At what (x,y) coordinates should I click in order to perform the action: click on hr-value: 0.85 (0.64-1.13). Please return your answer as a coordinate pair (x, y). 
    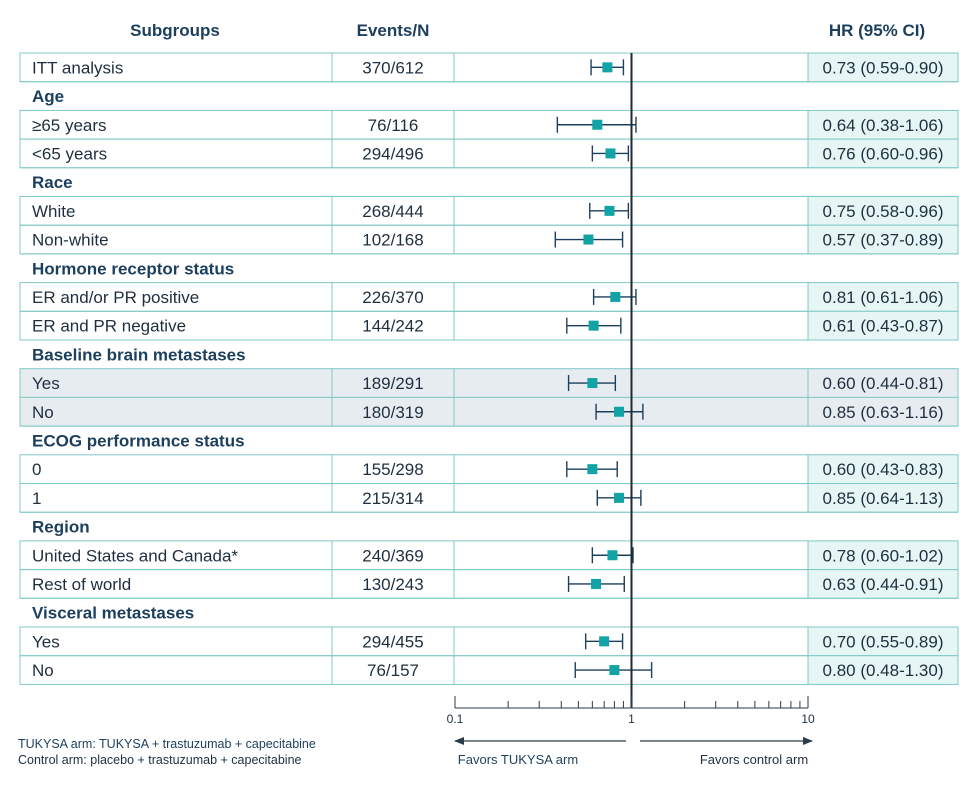
    Looking at the image, I should click on (883, 498).